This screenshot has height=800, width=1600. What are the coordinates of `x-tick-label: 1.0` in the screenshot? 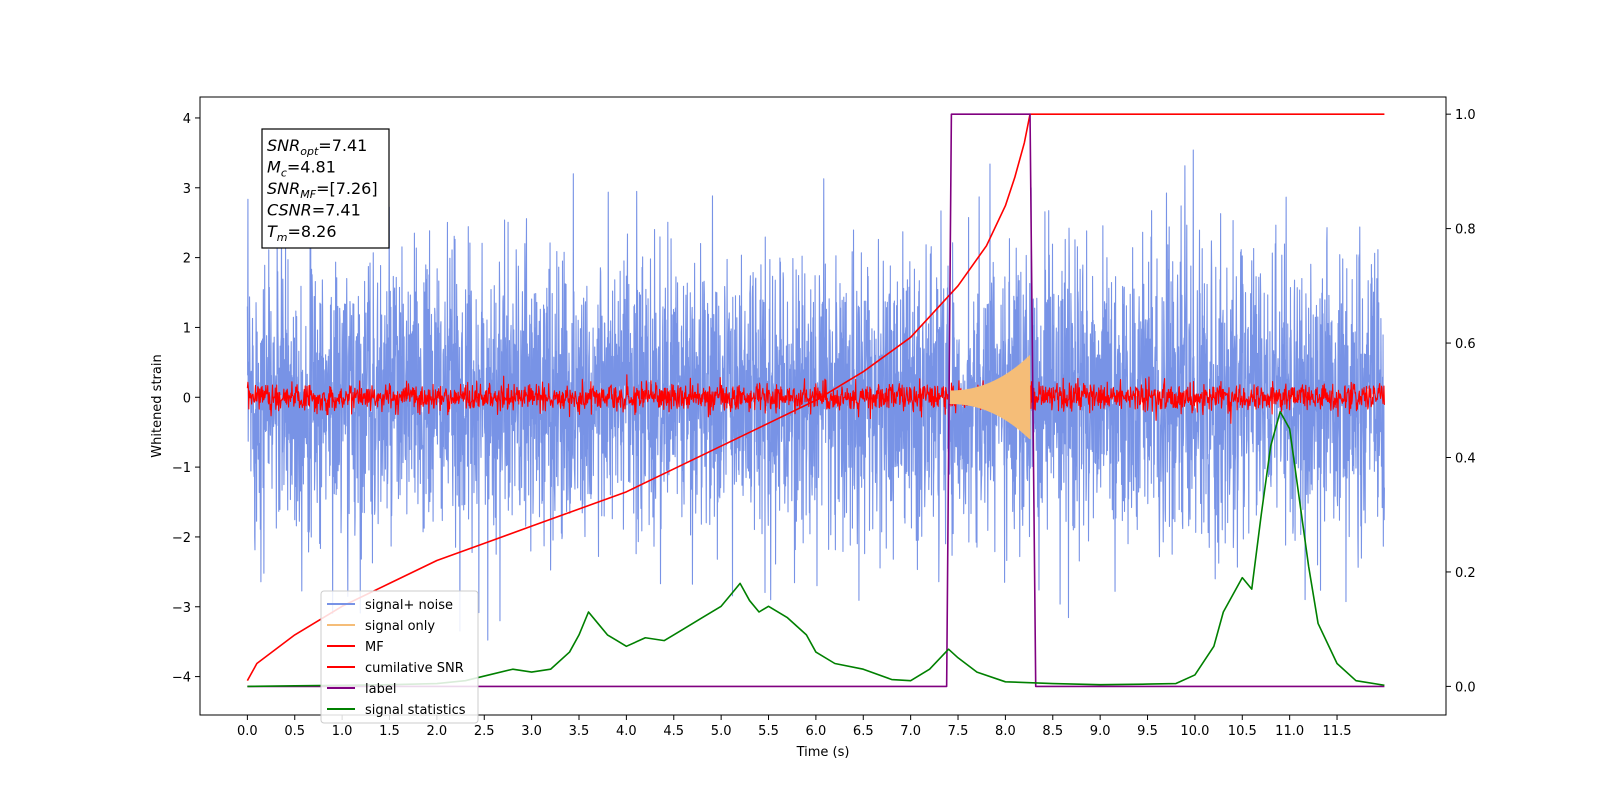 It's located at (342, 731).